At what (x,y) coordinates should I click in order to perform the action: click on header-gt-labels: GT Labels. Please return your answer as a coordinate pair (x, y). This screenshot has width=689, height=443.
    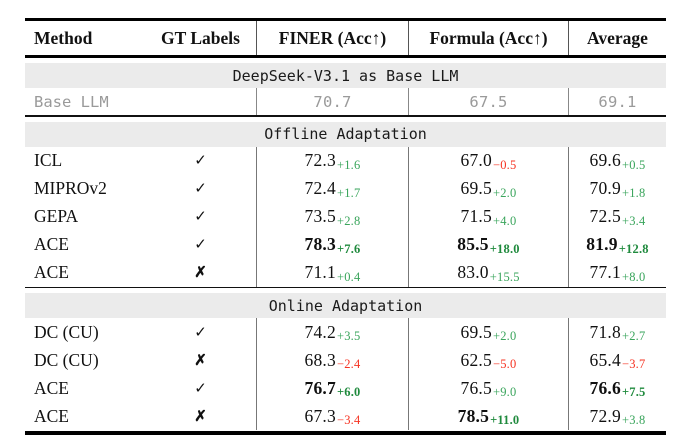
    Looking at the image, I should click on (201, 38).